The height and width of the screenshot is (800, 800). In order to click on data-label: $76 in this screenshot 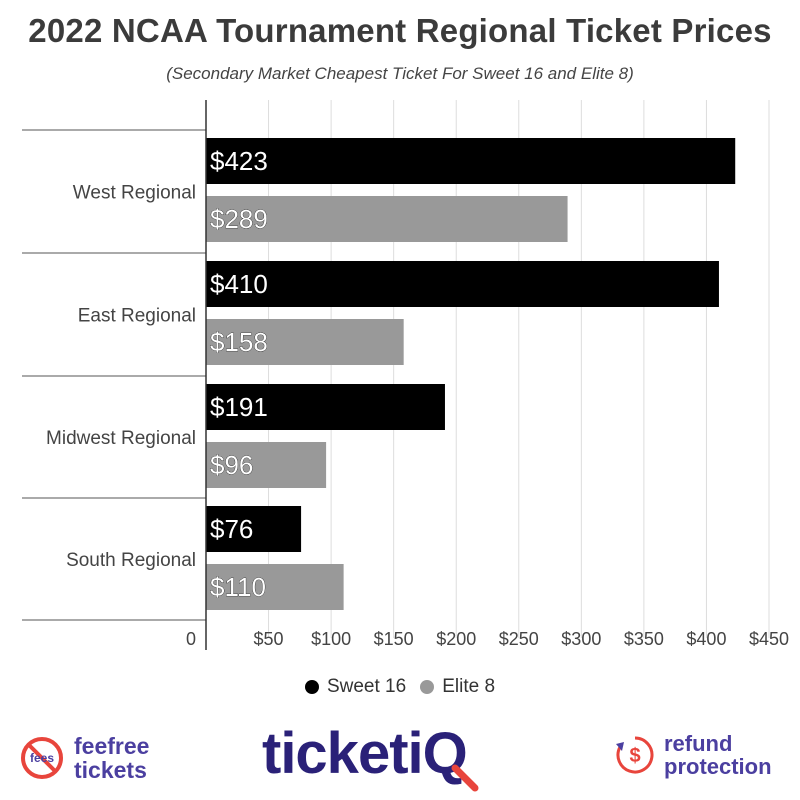, I will do `click(231, 529)`.